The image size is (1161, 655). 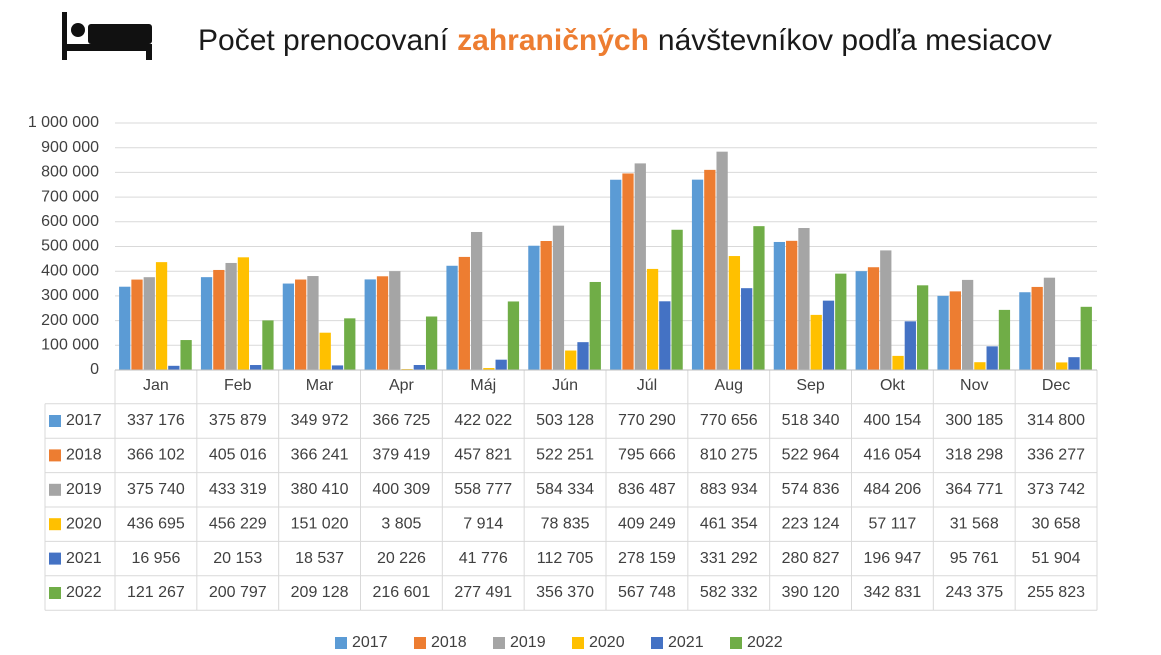 What do you see at coordinates (401, 489) in the screenshot?
I see `table-cell: 400 309` at bounding box center [401, 489].